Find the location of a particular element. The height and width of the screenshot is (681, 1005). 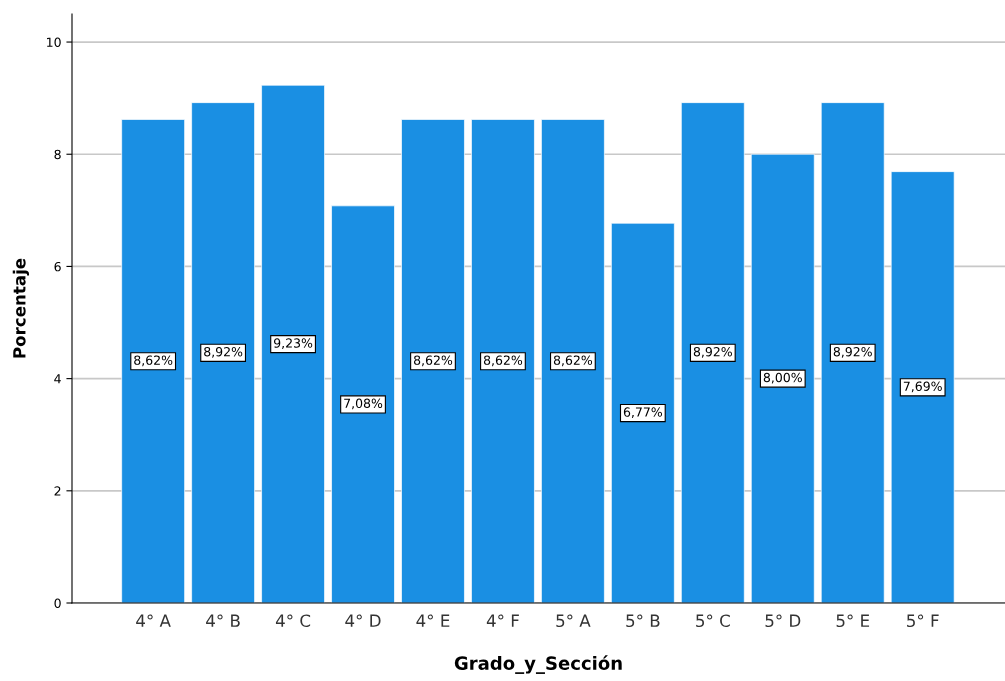

data-label: 7,69% is located at coordinates (922, 387).